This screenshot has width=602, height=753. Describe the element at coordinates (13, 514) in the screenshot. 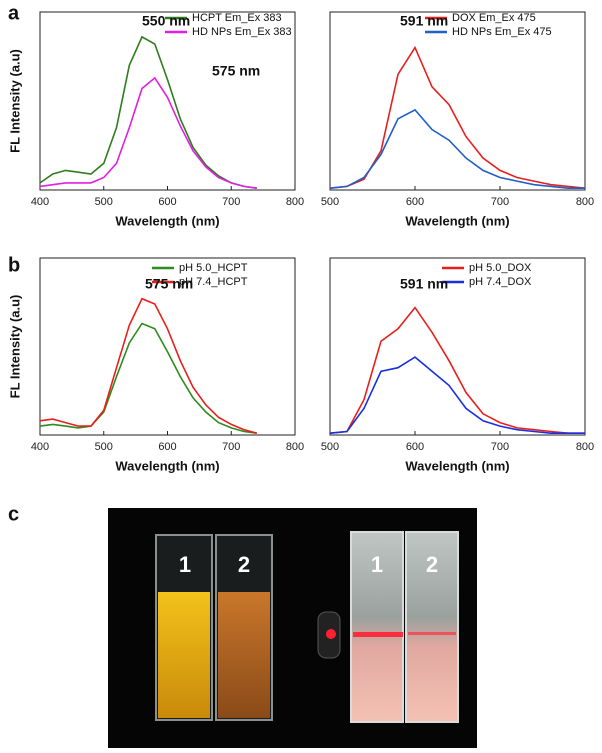

I see `panel-label: c` at that location.